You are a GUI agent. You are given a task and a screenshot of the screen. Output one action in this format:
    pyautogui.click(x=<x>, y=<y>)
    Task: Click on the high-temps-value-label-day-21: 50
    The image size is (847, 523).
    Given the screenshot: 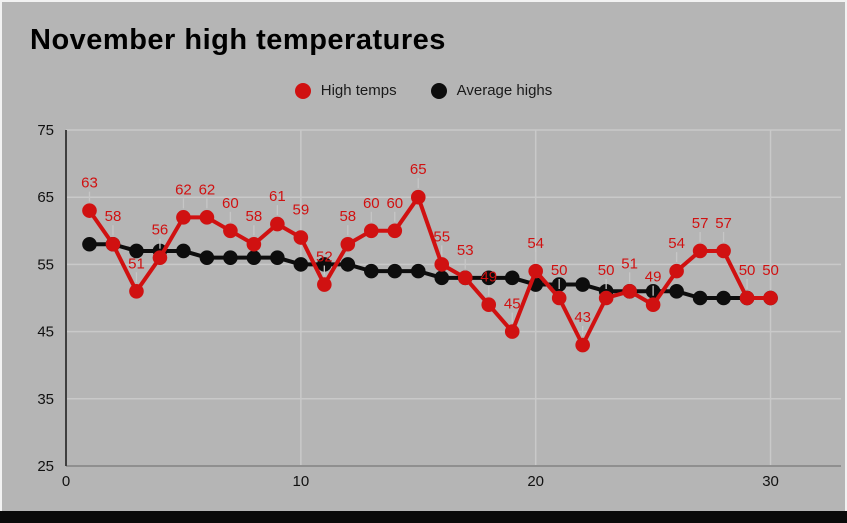 What is the action you would take?
    pyautogui.click(x=559, y=270)
    